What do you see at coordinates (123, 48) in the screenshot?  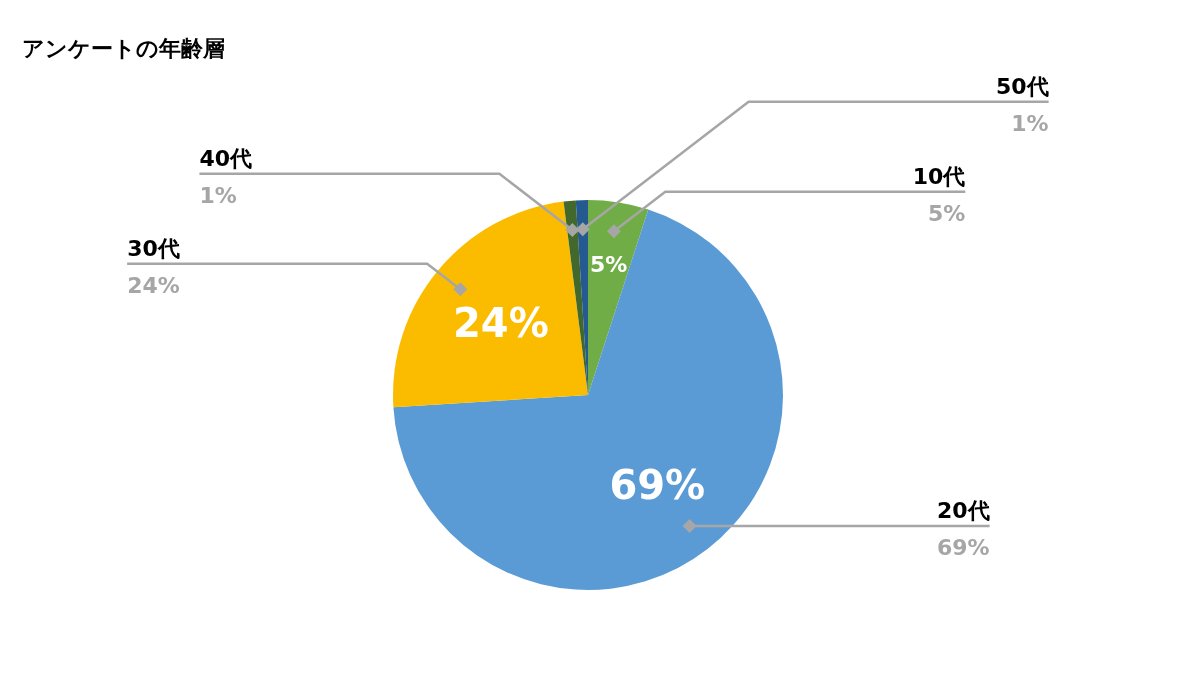 I see `title: アンケートの年齢層` at bounding box center [123, 48].